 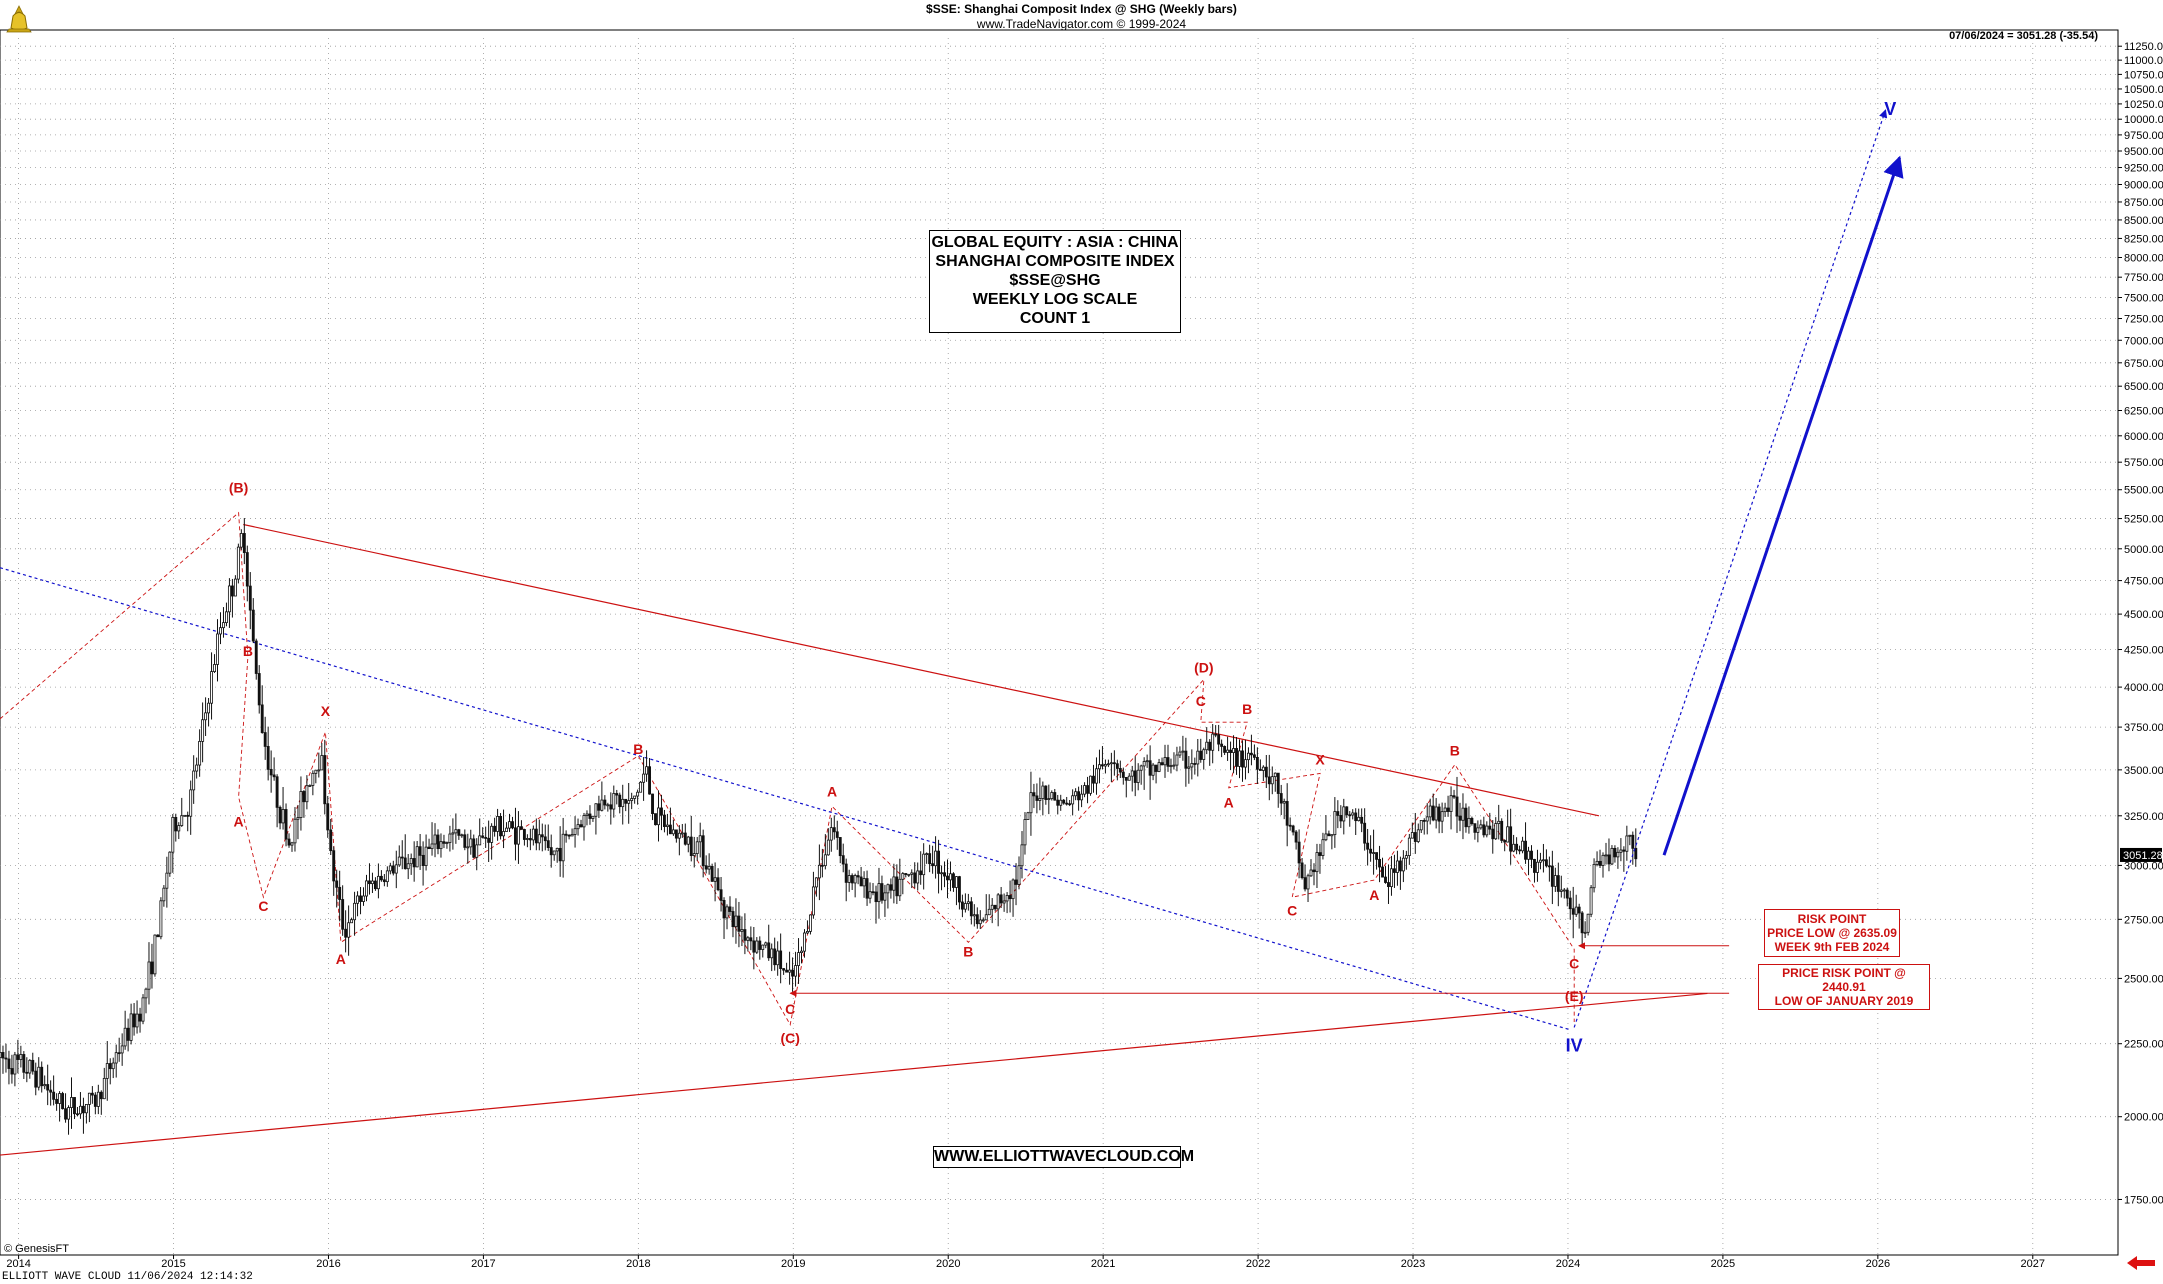 What do you see at coordinates (2141, 1263) in the screenshot?
I see `scroll-left-arrow-icon` at bounding box center [2141, 1263].